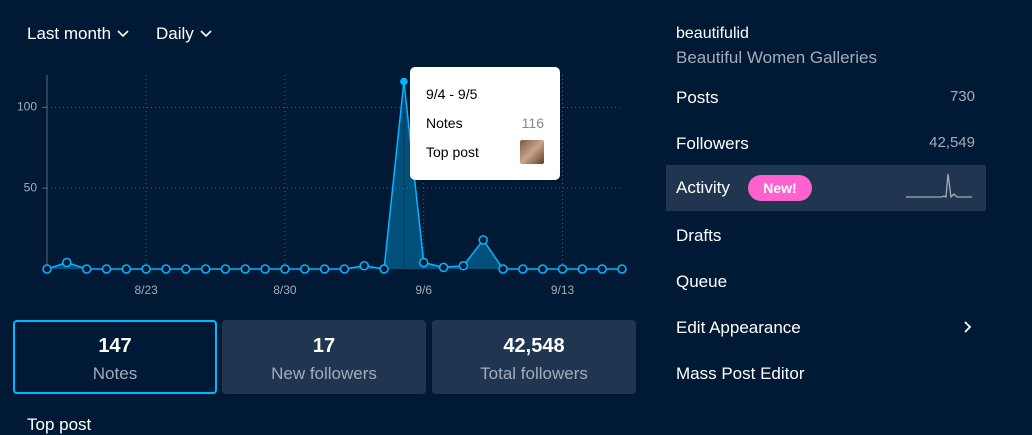  Describe the element at coordinates (452, 94) in the screenshot. I see `tooltip-title: 9/4 - 9/5` at that location.